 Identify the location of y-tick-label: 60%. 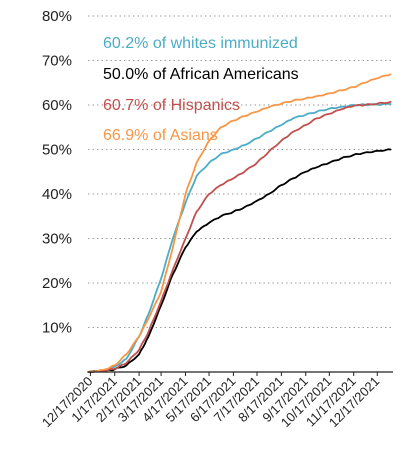
(57, 105).